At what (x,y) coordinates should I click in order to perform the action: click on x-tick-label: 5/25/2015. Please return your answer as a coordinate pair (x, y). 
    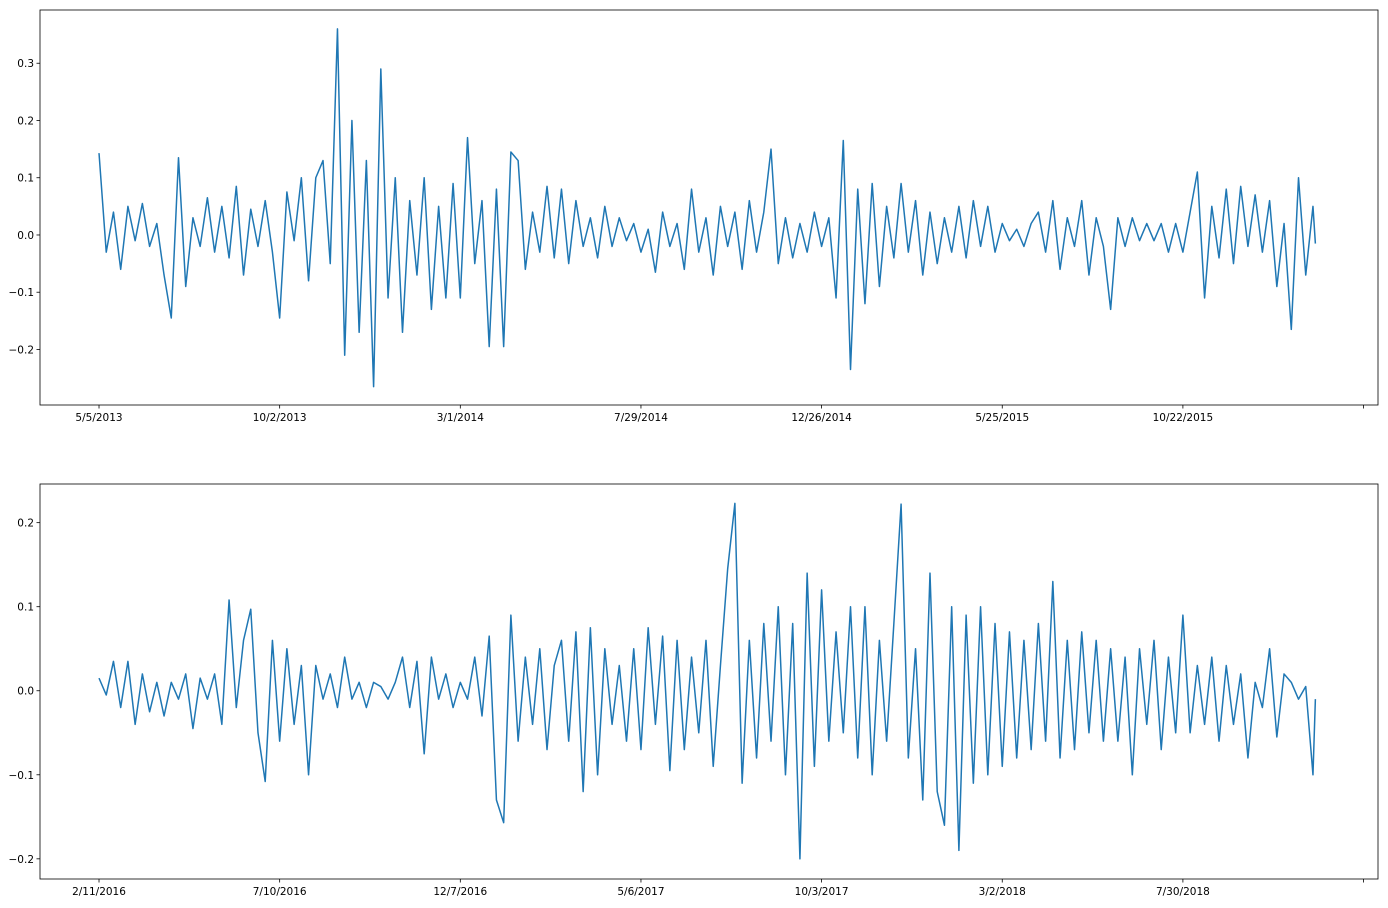
    Looking at the image, I should click on (1002, 418).